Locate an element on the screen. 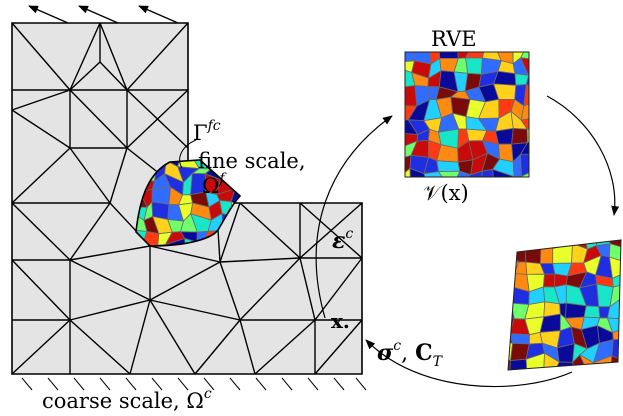  sigma-superscript: c is located at coordinates (397, 346).